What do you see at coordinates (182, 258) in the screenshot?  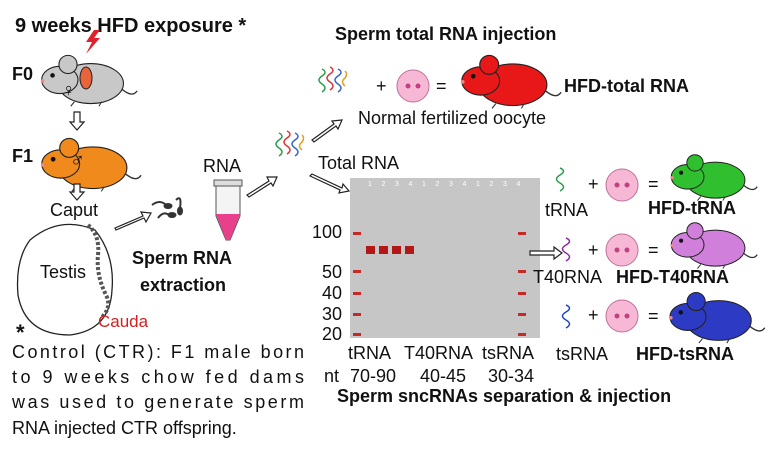 I see `extraction-label: Sperm RNA` at bounding box center [182, 258].